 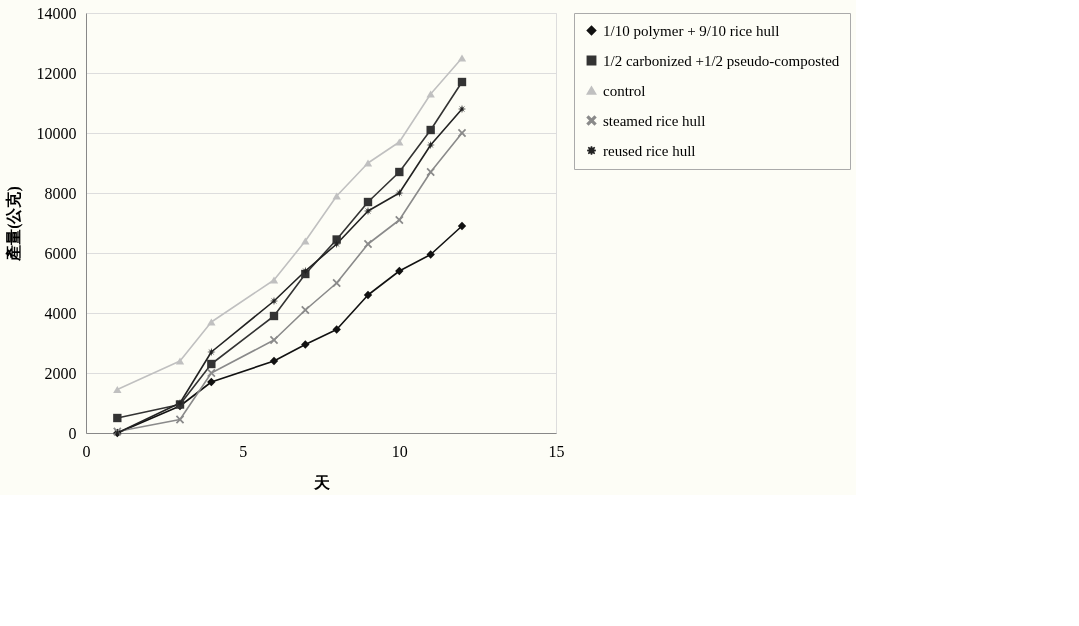 I want to click on y-tick-label: 10000, so click(x=56, y=133).